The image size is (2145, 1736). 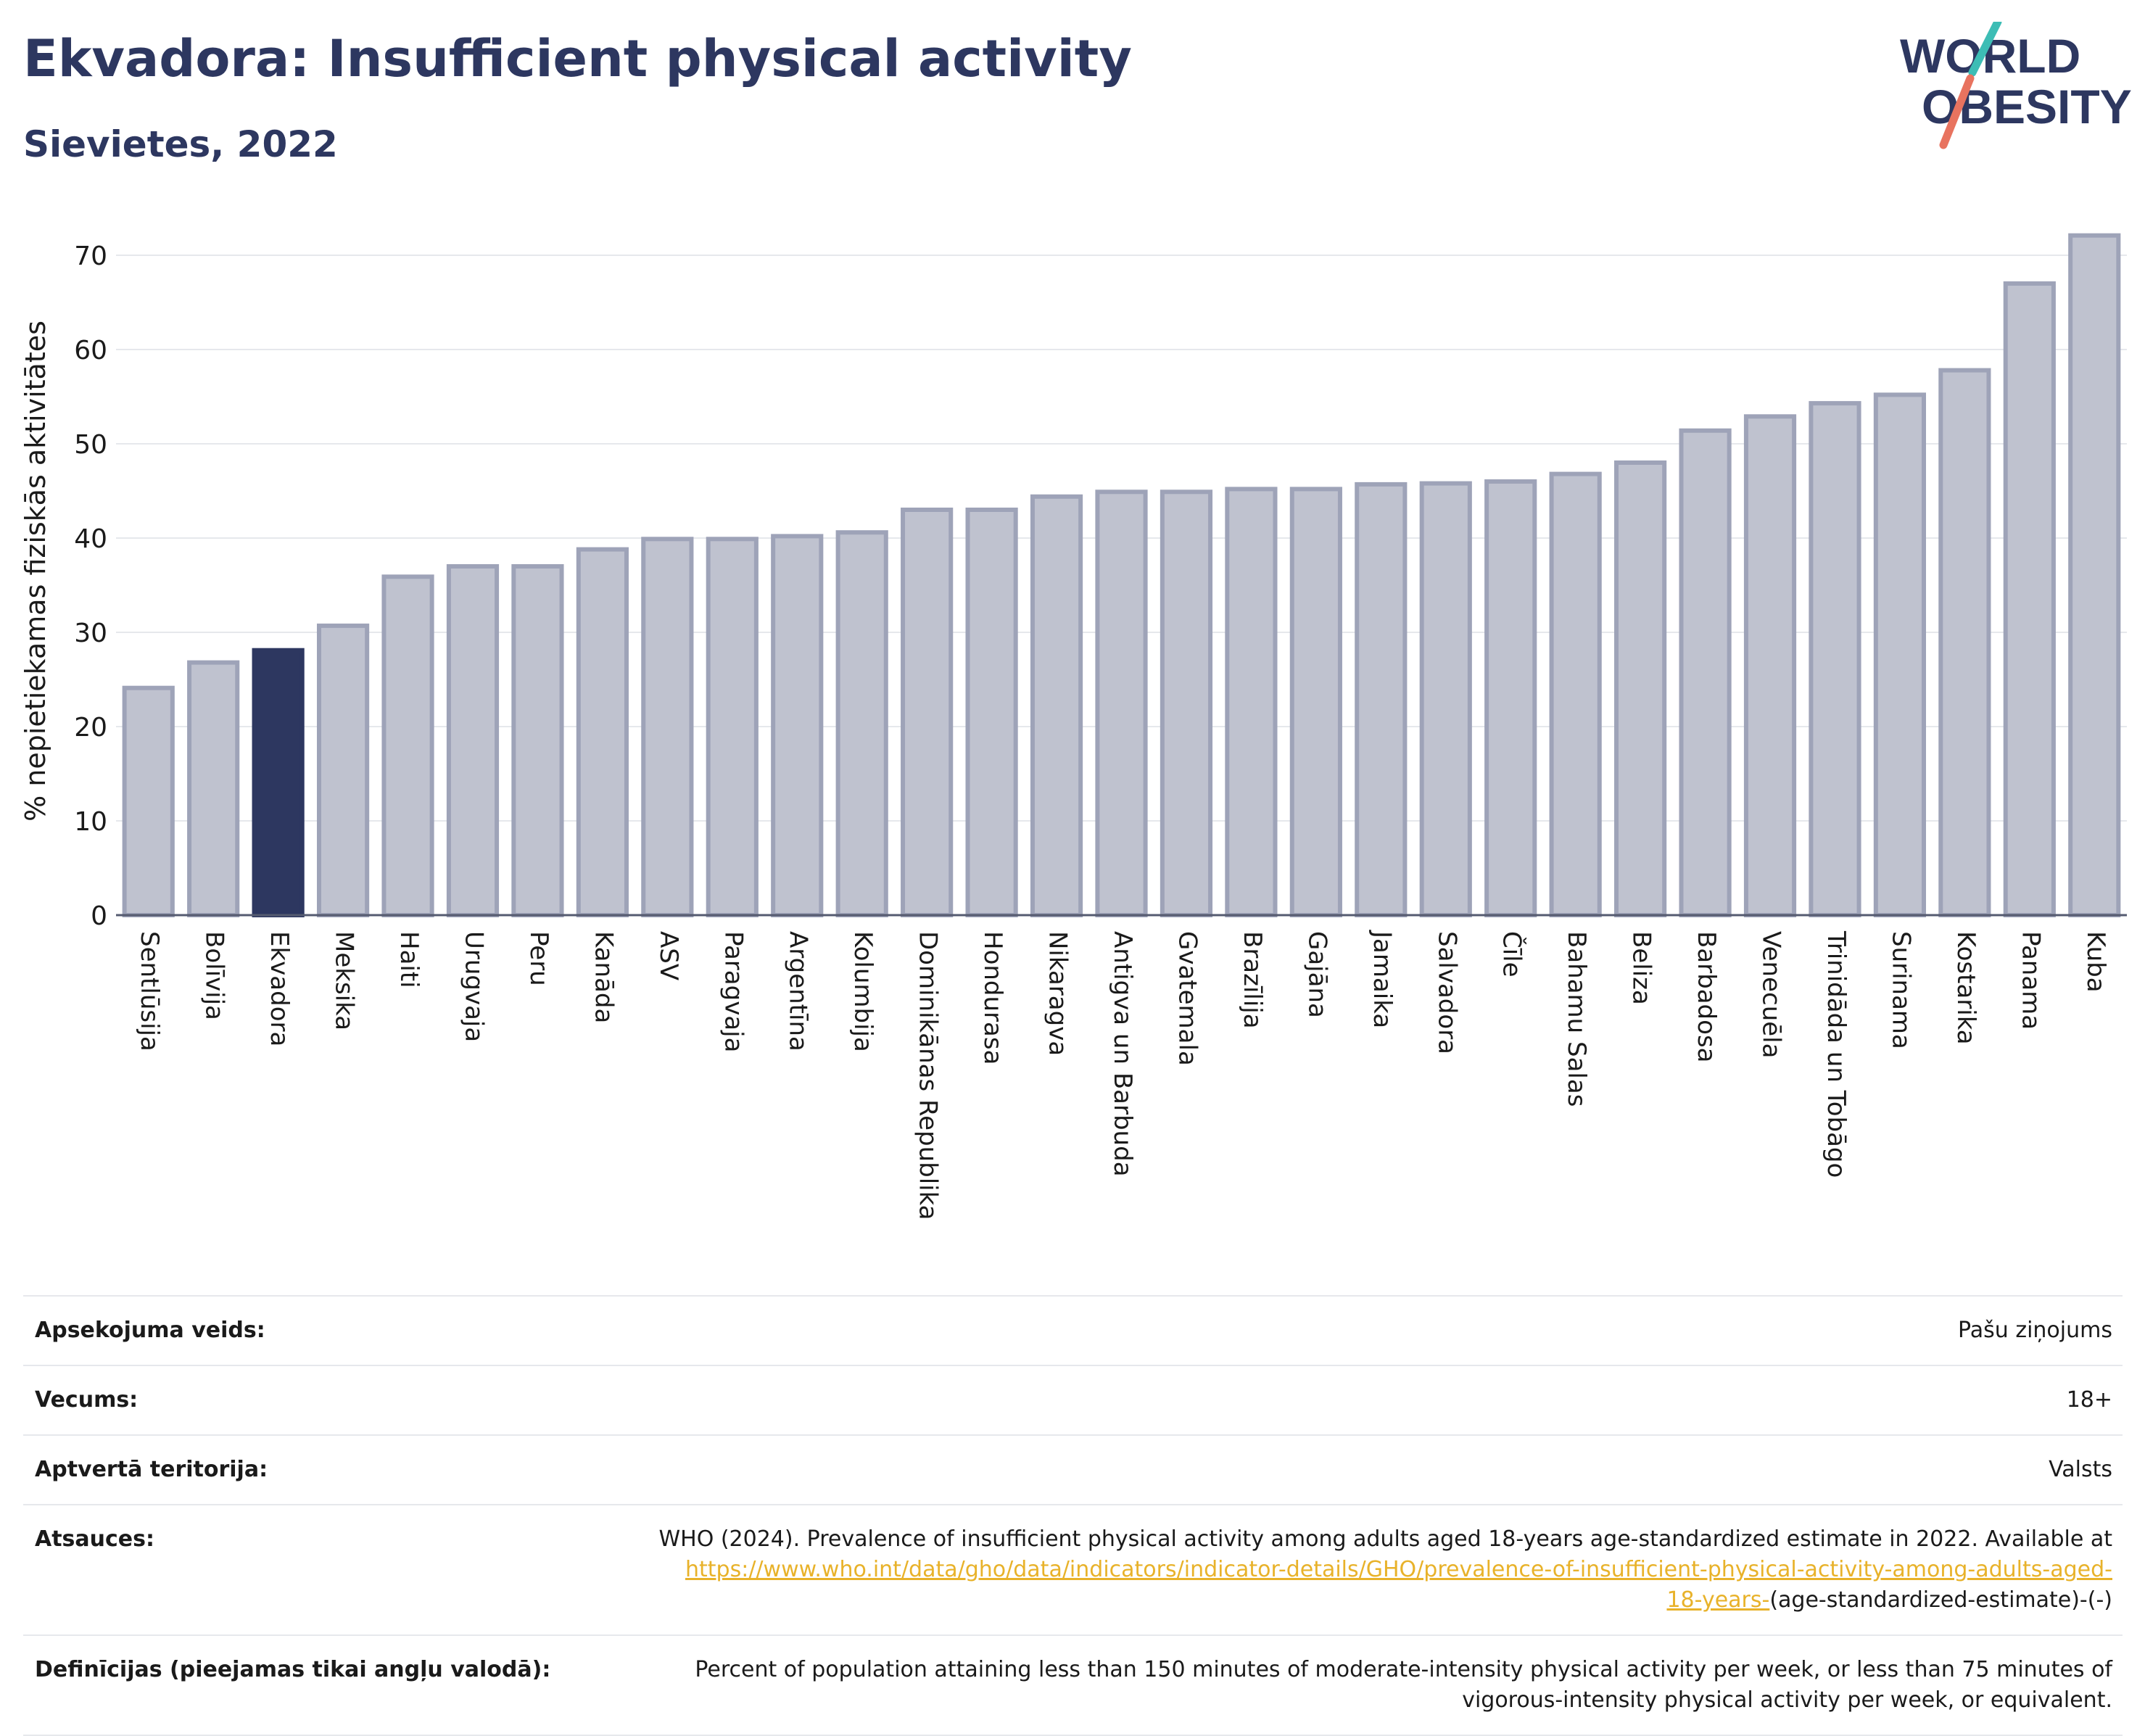 I want to click on age-value: 18+, so click(x=1345, y=1400).